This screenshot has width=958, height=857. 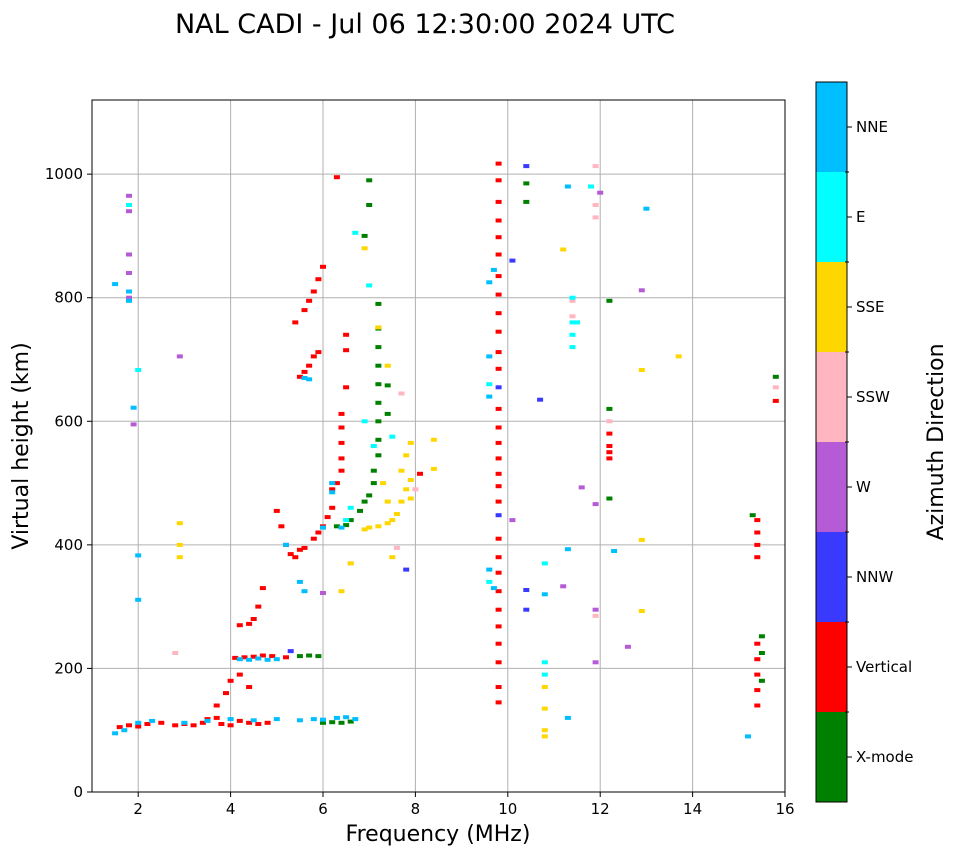 What do you see at coordinates (438, 834) in the screenshot?
I see `x-axis-label: Frequency (MHz)` at bounding box center [438, 834].